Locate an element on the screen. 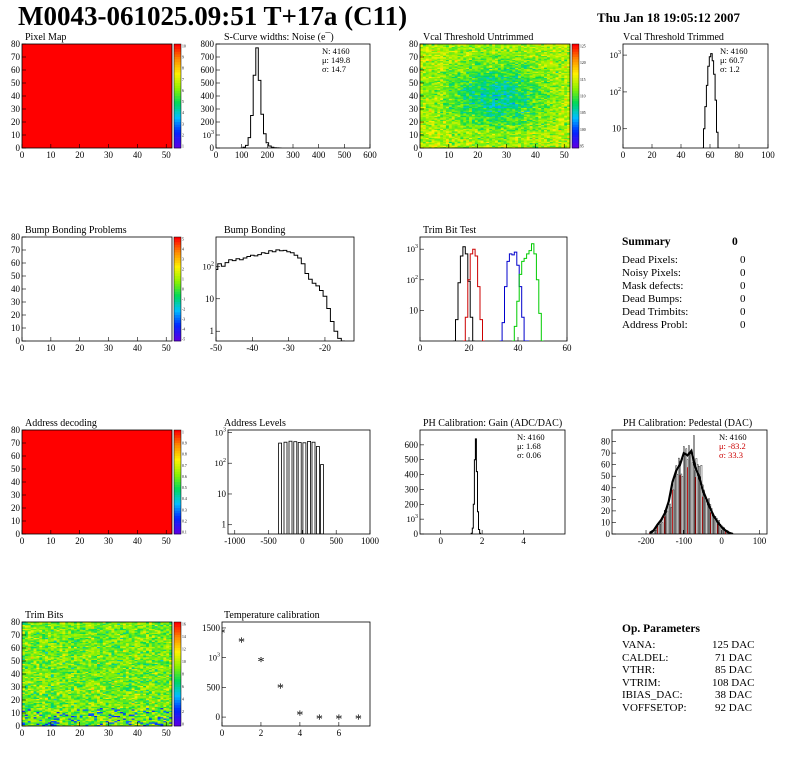 The height and width of the screenshot is (772, 796). colorbar-tick-label: 1 is located at coordinates (183, 433).